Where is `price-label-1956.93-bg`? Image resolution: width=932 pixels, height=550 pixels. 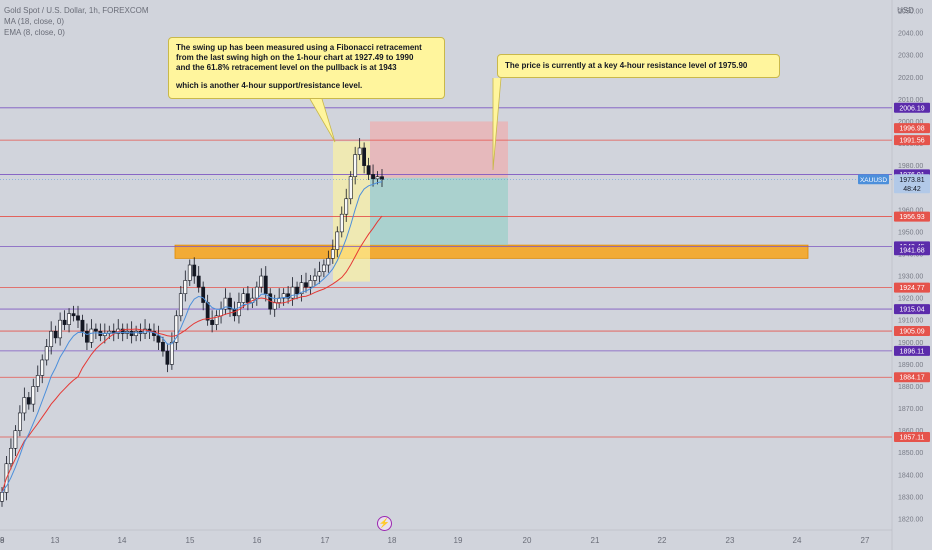 price-label-1956.93-bg is located at coordinates (912, 216).